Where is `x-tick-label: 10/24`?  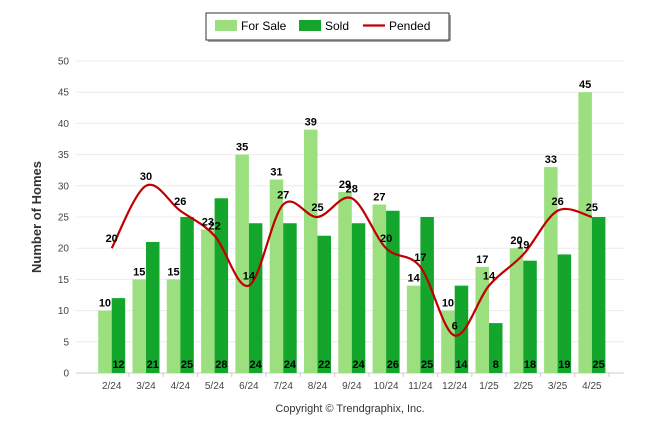 x-tick-label: 10/24 is located at coordinates (386, 386).